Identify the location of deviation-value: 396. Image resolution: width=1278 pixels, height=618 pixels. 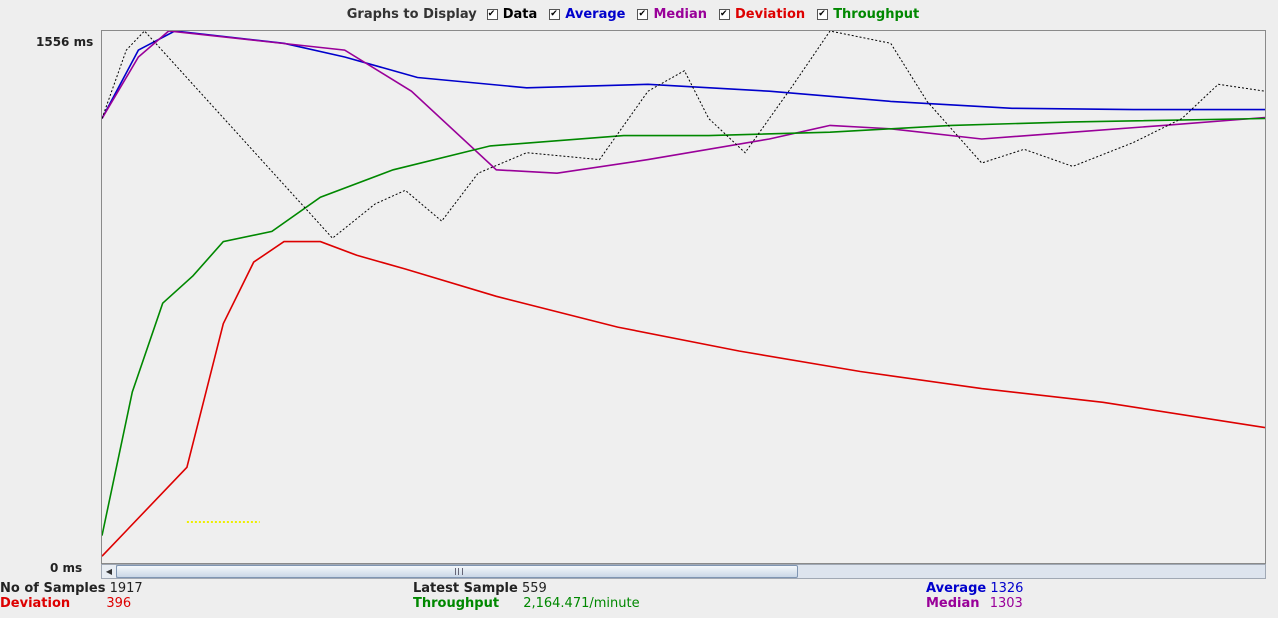
(119, 603).